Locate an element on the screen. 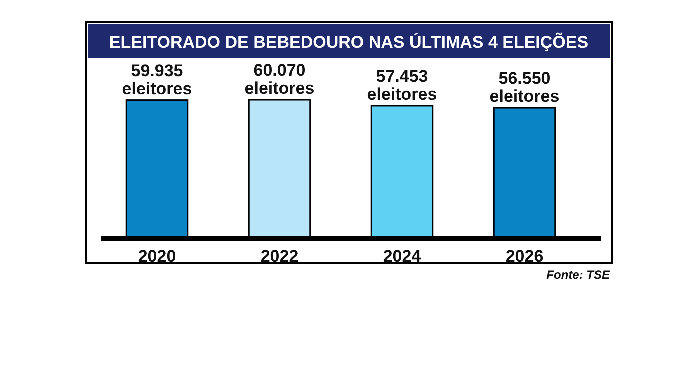 This screenshot has width=696, height=376. source-note: Fonte: TSE is located at coordinates (578, 275).